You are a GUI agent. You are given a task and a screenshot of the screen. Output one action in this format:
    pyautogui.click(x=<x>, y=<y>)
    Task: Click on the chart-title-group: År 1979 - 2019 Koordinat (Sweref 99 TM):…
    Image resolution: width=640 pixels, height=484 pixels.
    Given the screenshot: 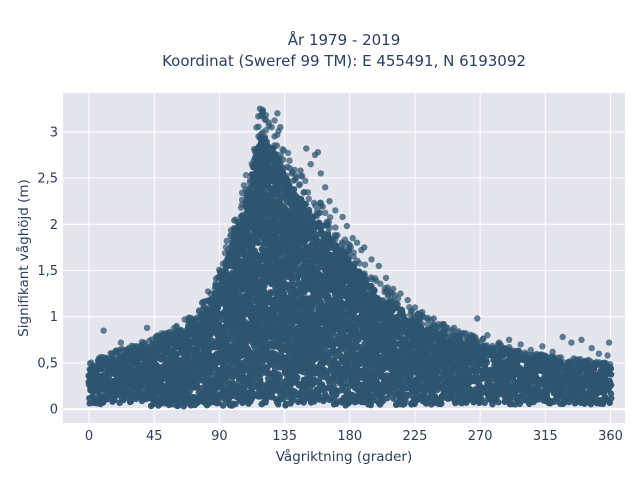 What is the action you would take?
    pyautogui.click(x=344, y=50)
    